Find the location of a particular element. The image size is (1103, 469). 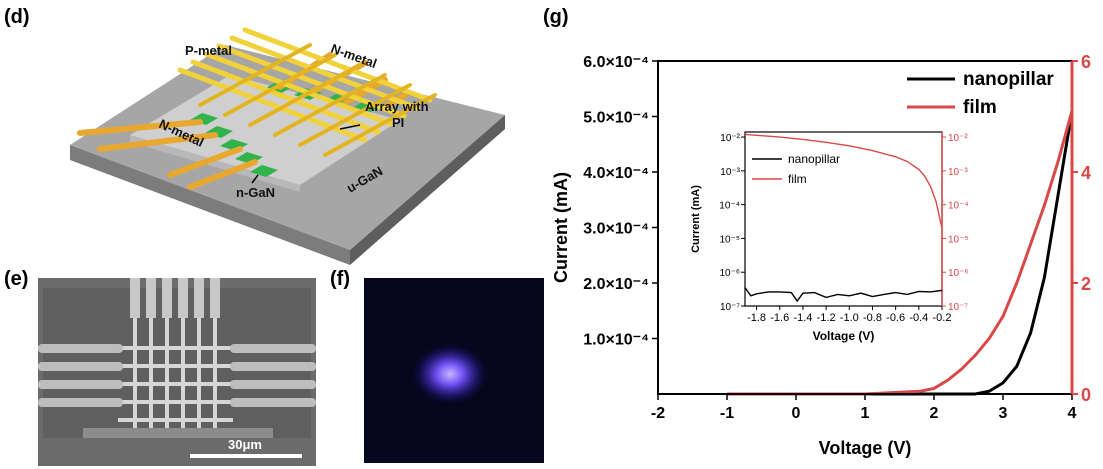

y-tick-label-left: 4.0×10⁻⁴ is located at coordinates (616, 173).